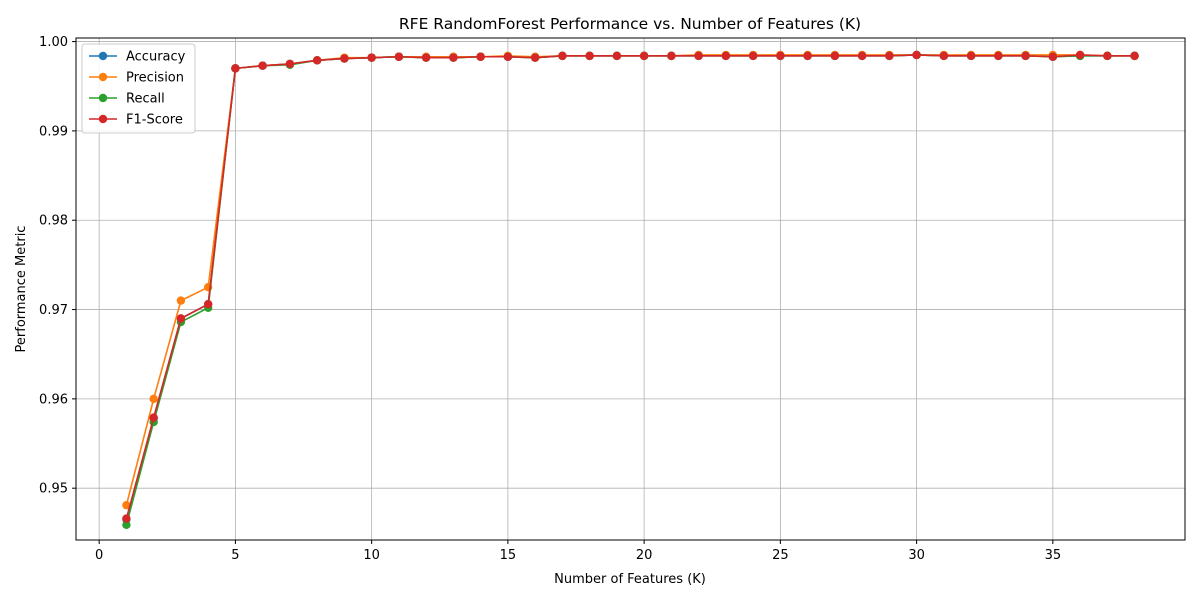  What do you see at coordinates (644, 555) in the screenshot?
I see `x-tick-label: 20` at bounding box center [644, 555].